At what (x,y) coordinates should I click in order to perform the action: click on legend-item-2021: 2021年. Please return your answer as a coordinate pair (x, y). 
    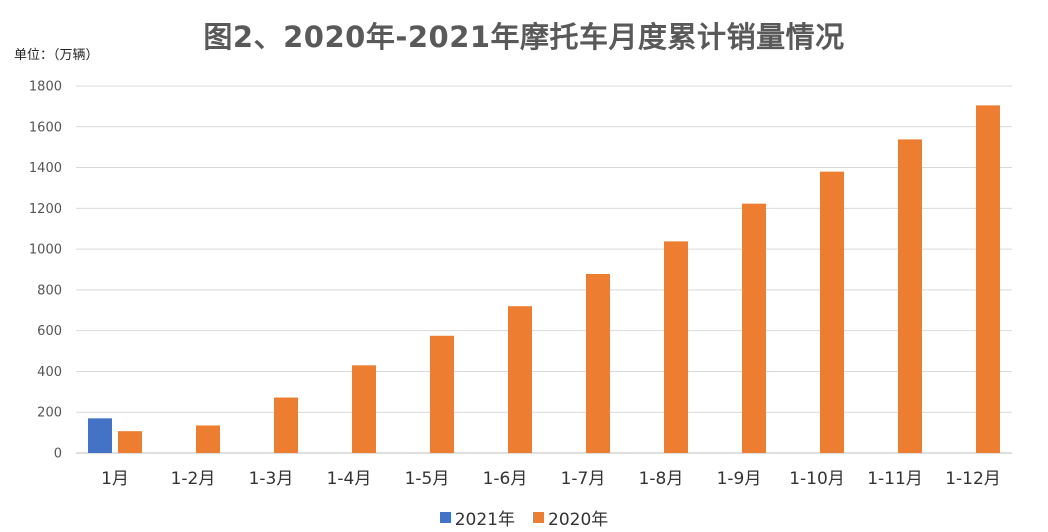
    Looking at the image, I should click on (477, 517).